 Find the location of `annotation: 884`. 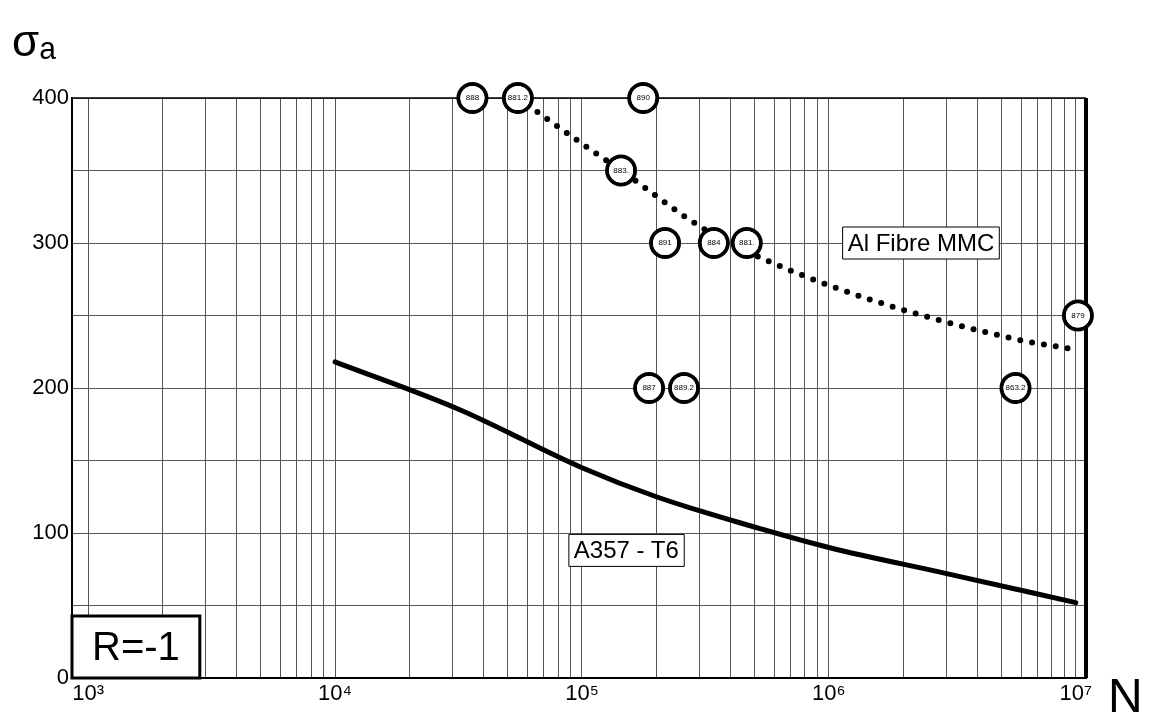

annotation: 884 is located at coordinates (714, 243).